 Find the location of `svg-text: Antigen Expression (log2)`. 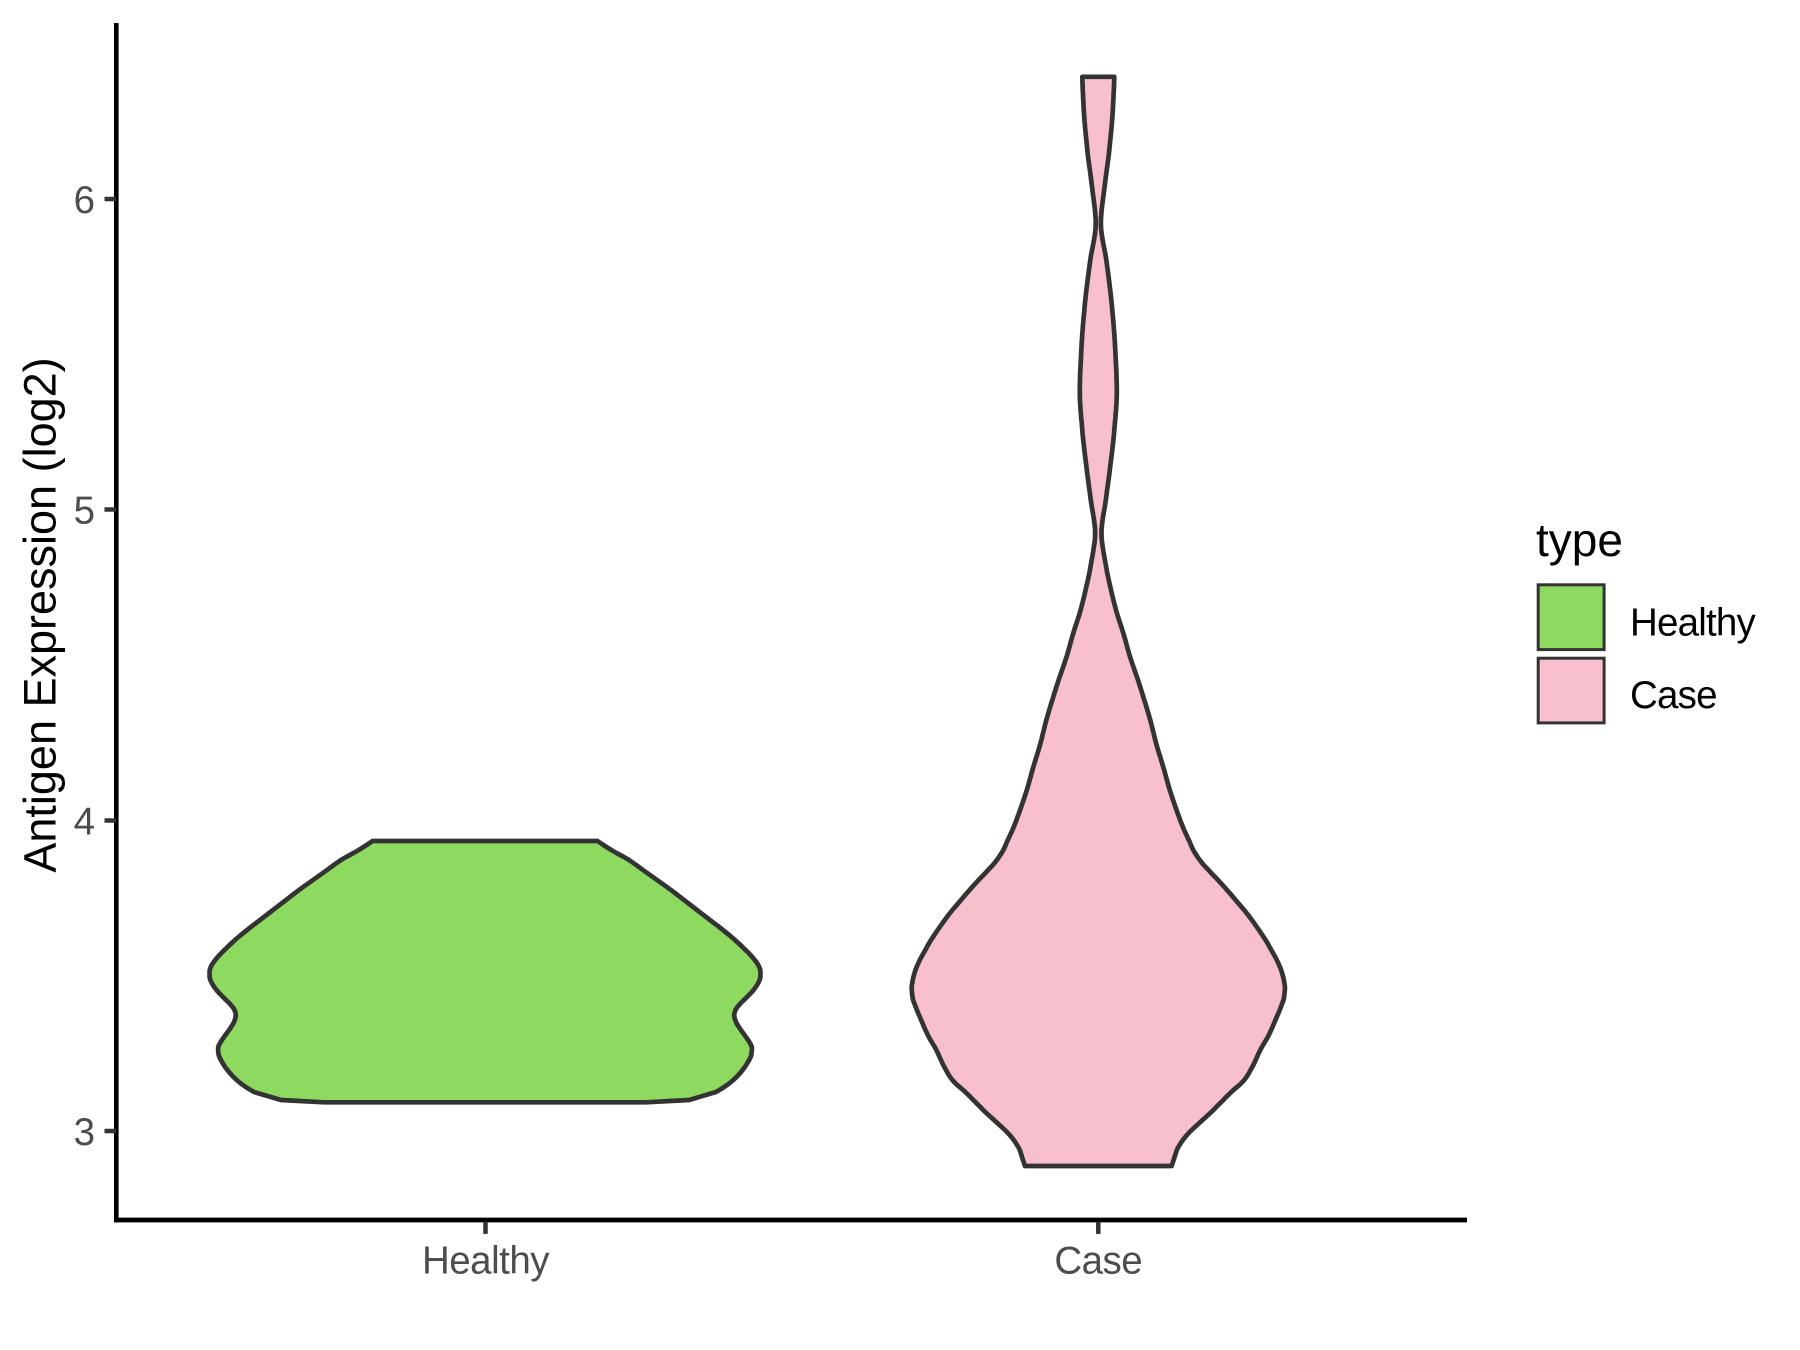

svg-text: Antigen Expression (log2) is located at coordinates (40, 614).